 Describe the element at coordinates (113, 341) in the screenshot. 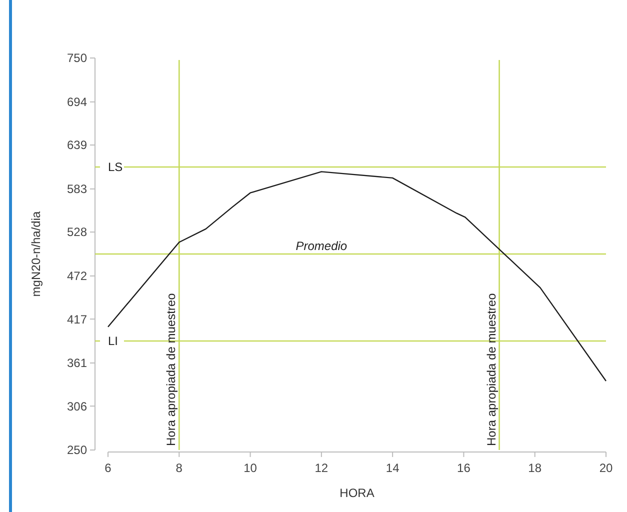

I see `ref-line-label: LI` at that location.